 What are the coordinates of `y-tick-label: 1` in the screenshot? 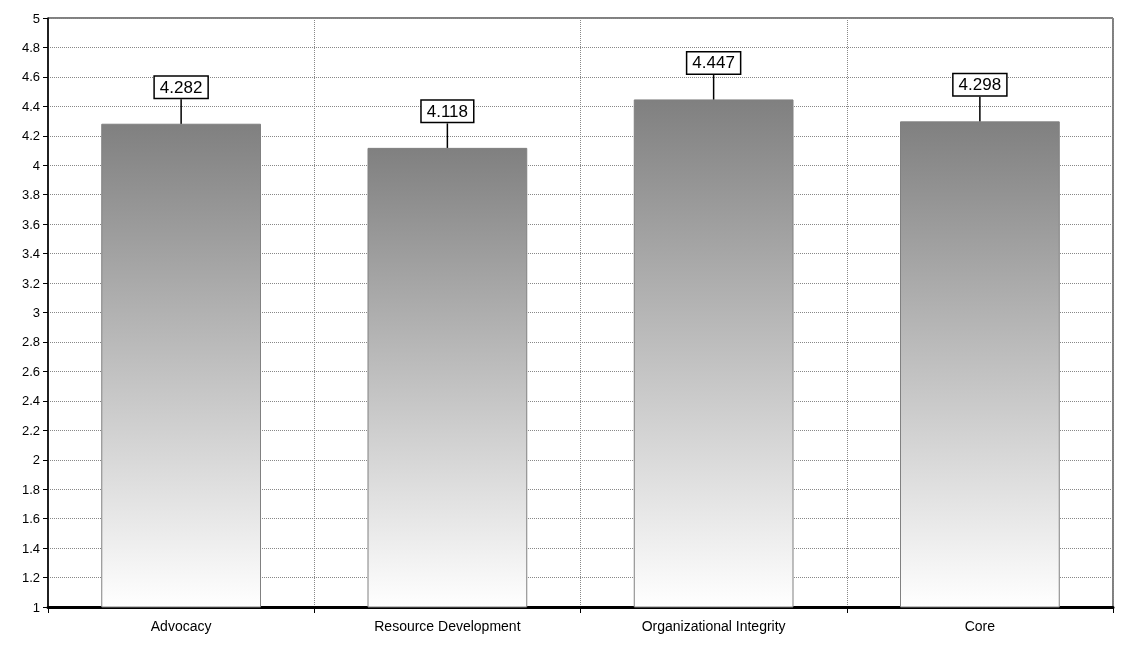 It's located at (36, 607).